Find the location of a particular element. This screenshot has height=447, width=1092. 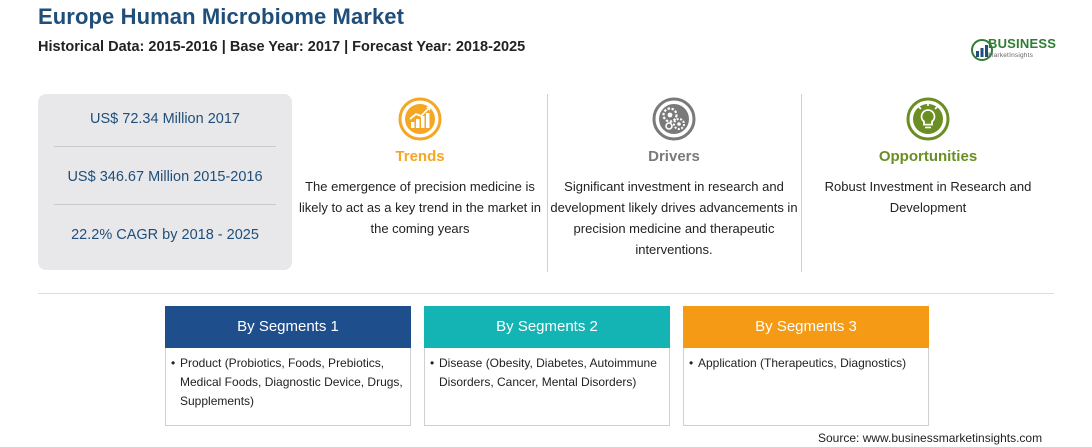

segment-3-title: By Segments 3 is located at coordinates (806, 327).